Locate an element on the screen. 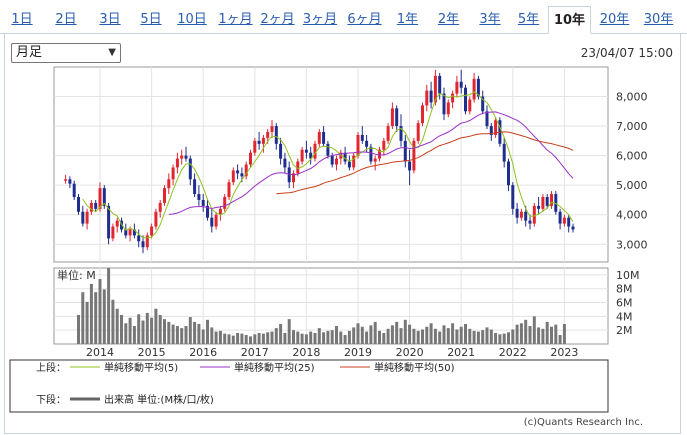  year-tick-label: 2017 is located at coordinates (255, 352).